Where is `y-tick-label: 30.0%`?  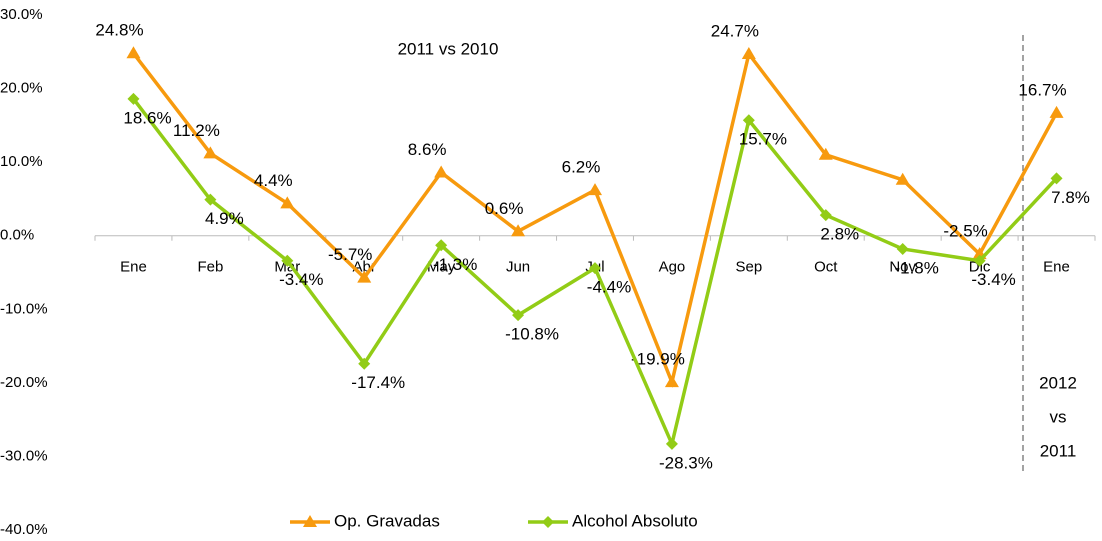 y-tick-label: 30.0% is located at coordinates (21, 14).